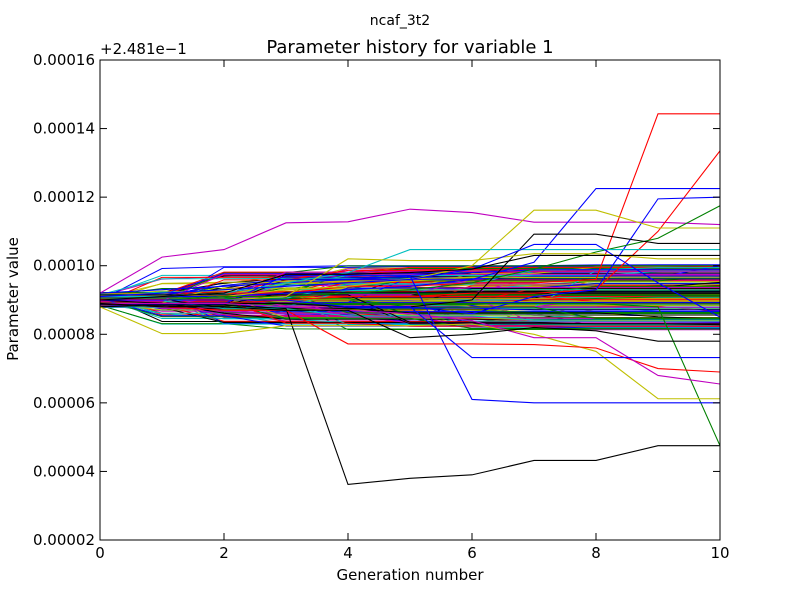 The image size is (800, 600). What do you see at coordinates (472, 553) in the screenshot?
I see `x-tick-label: 6` at bounding box center [472, 553].